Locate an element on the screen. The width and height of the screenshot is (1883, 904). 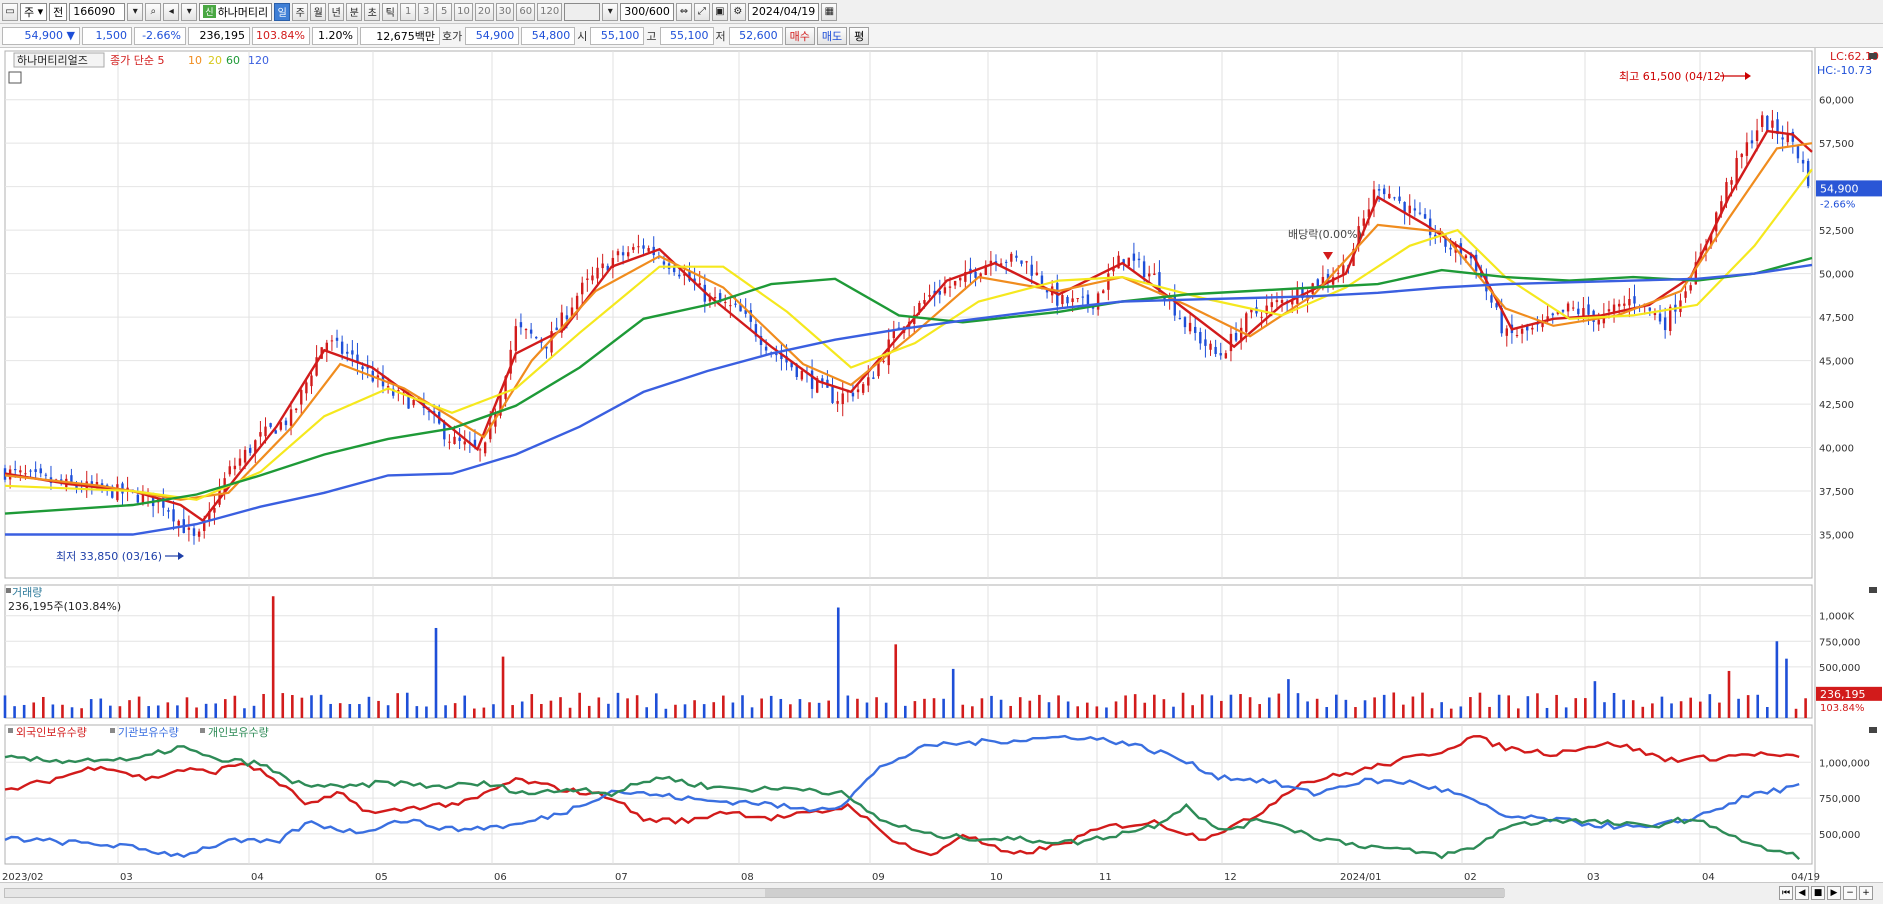
period-second-button: 초 is located at coordinates (372, 11).